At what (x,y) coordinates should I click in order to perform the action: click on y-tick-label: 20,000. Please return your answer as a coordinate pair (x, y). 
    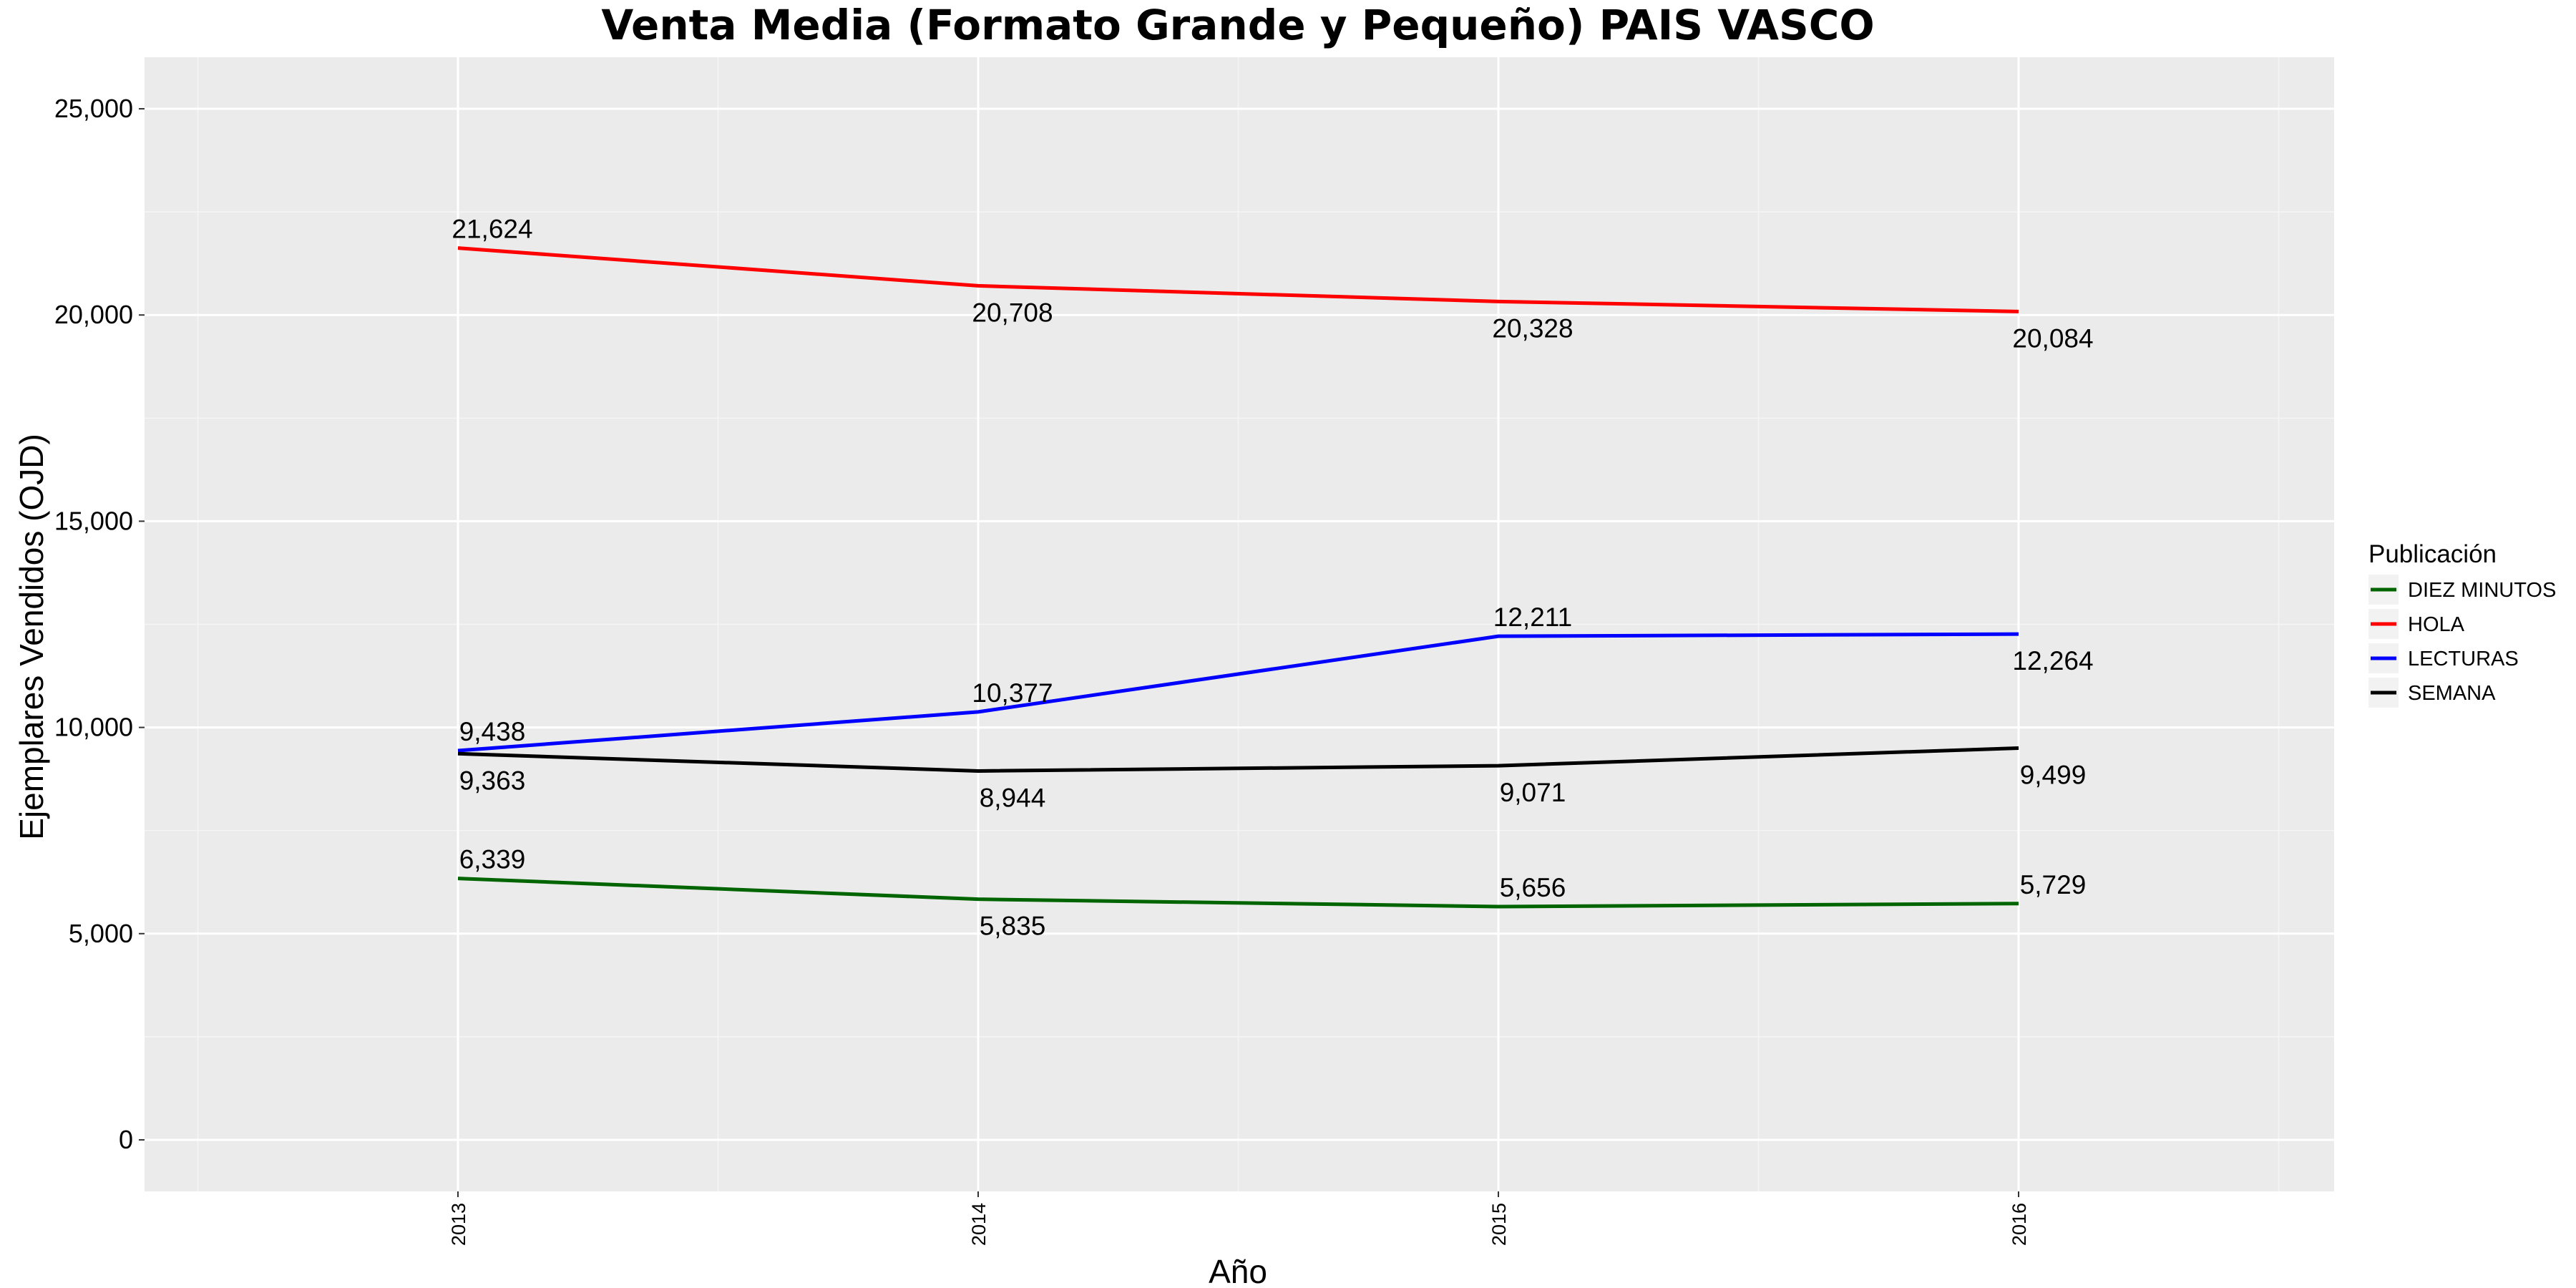
    Looking at the image, I should click on (93, 314).